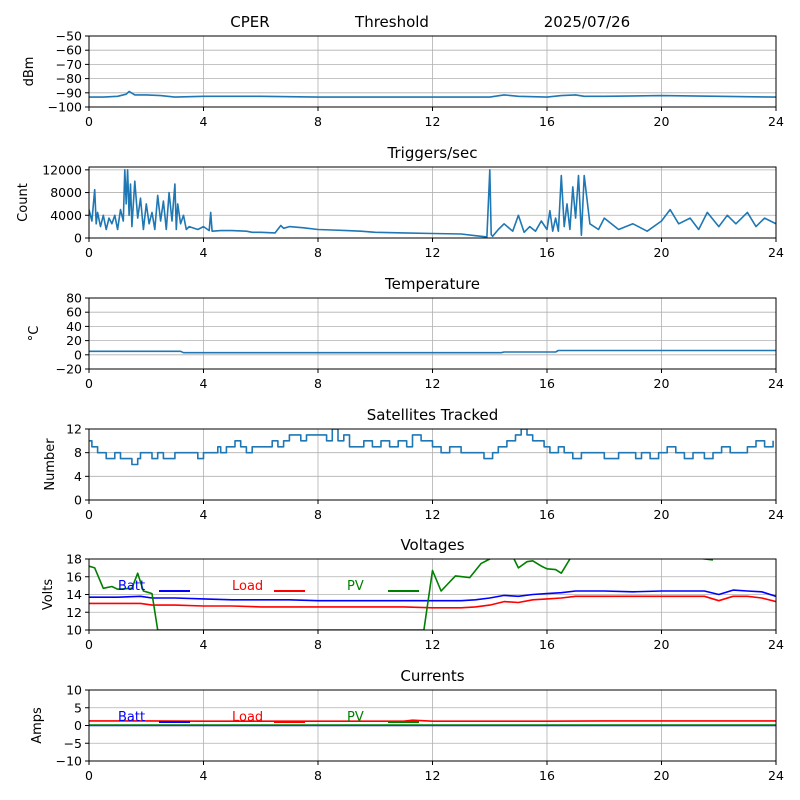  I want to click on temperature-xtick-label: 16, so click(547, 383).